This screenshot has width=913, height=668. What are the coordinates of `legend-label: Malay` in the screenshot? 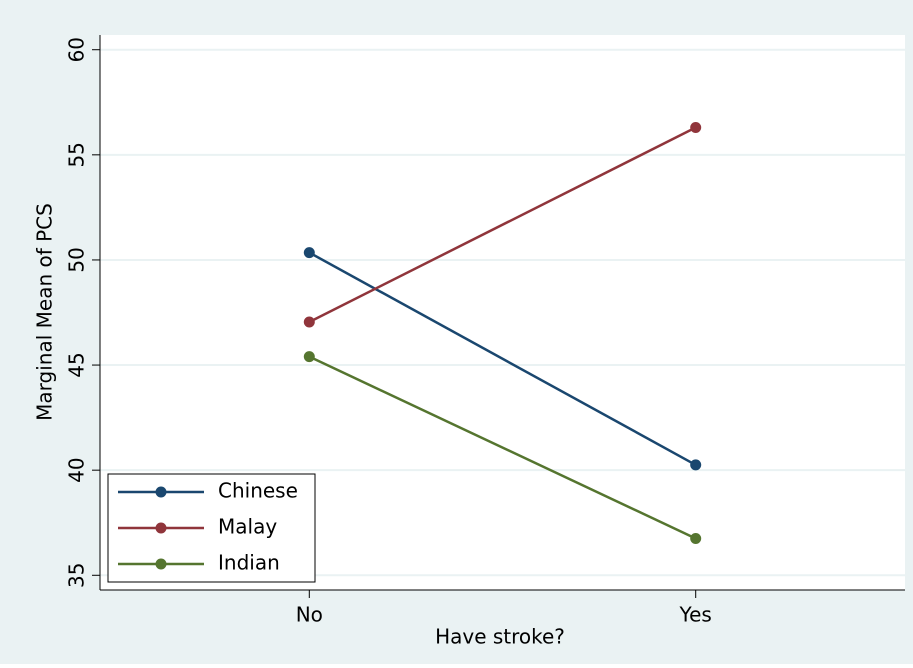 It's located at (247, 527).